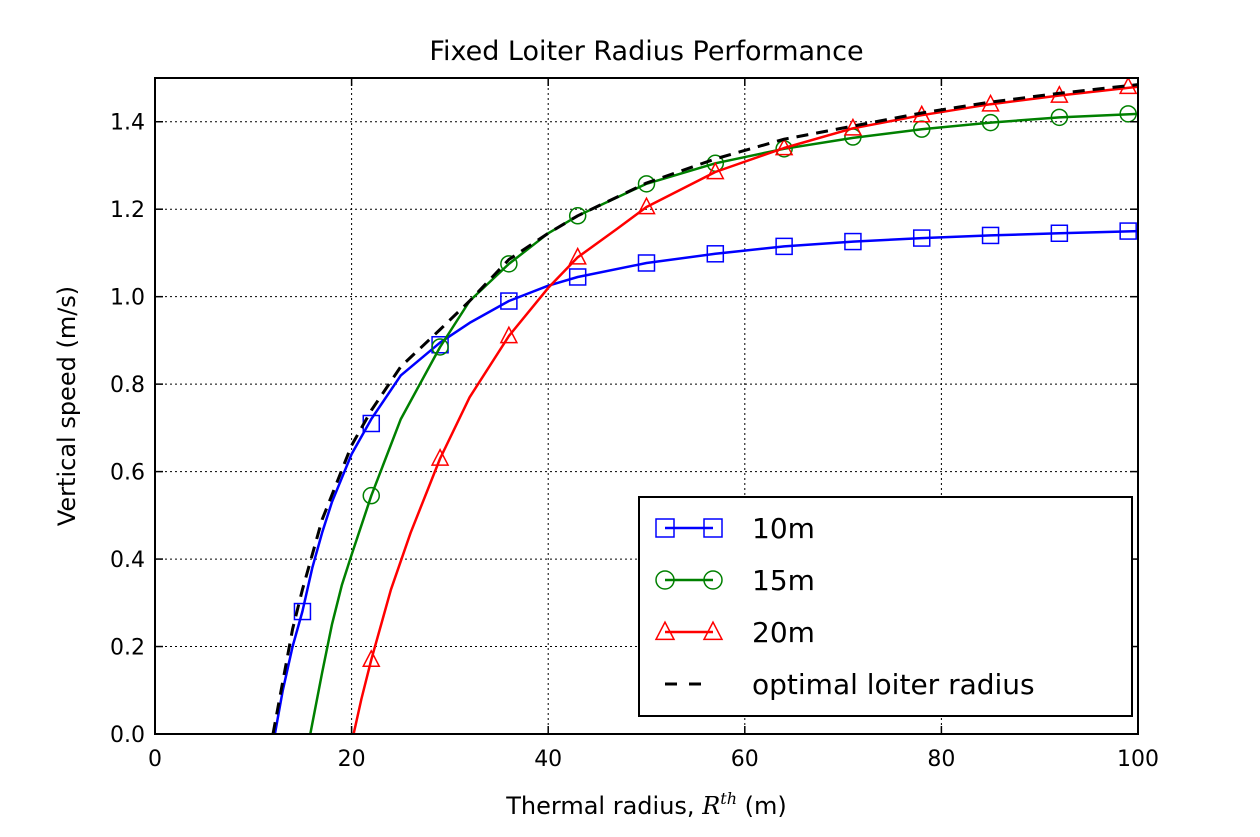  I want to click on legend-box, so click(885, 606).